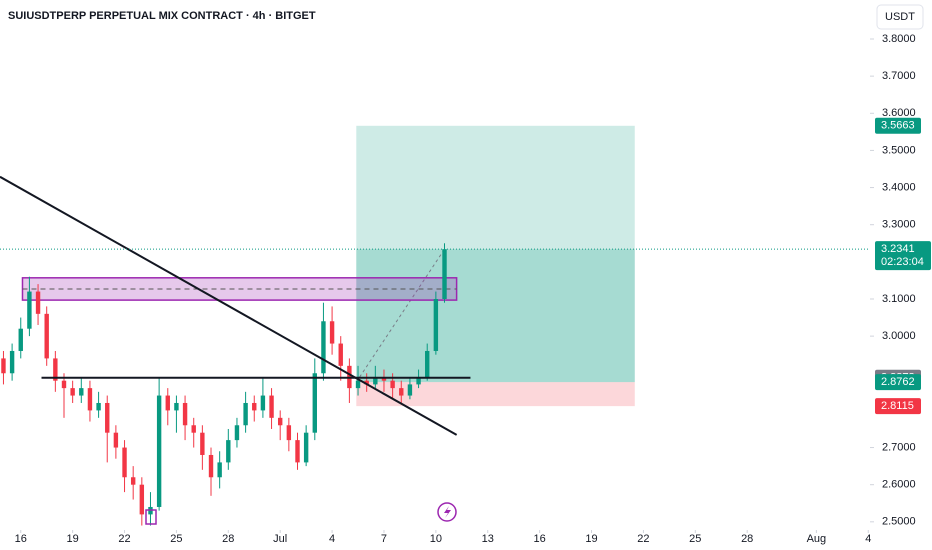 The image size is (932, 550). What do you see at coordinates (898, 249) in the screenshot?
I see `last-price-label: 3.2341` at bounding box center [898, 249].